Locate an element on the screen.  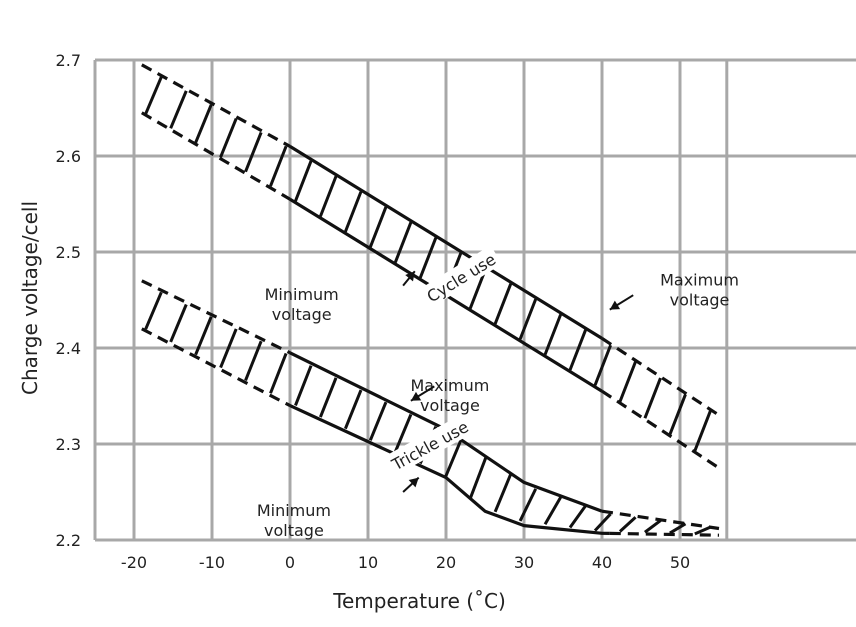
x-tick-label: 40 is located at coordinates (602, 562).